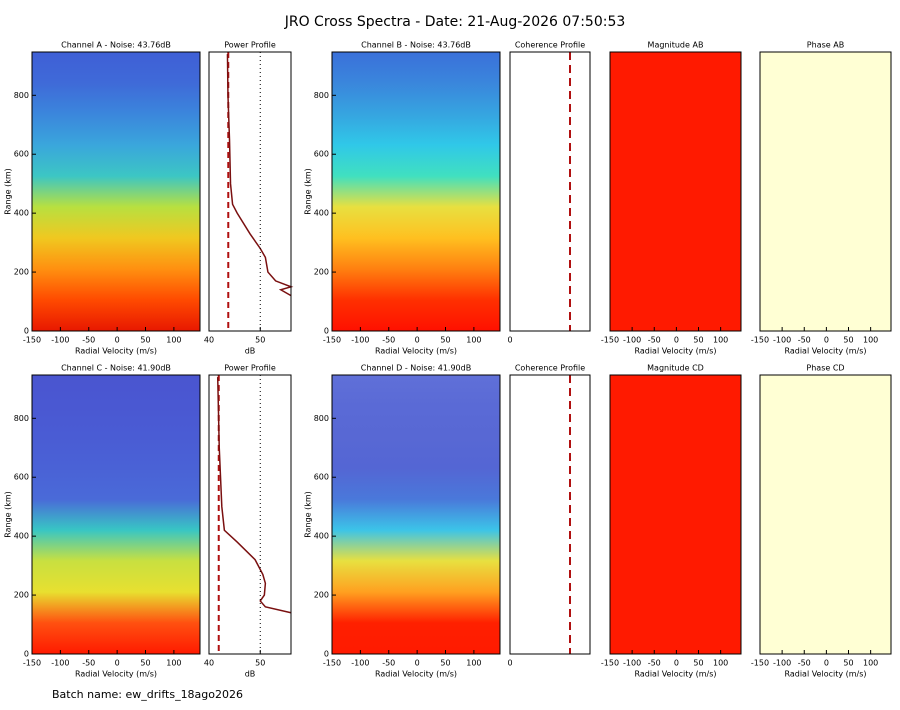 The image size is (900, 710). I want to click on x-tick-label: 40, so click(209, 663).